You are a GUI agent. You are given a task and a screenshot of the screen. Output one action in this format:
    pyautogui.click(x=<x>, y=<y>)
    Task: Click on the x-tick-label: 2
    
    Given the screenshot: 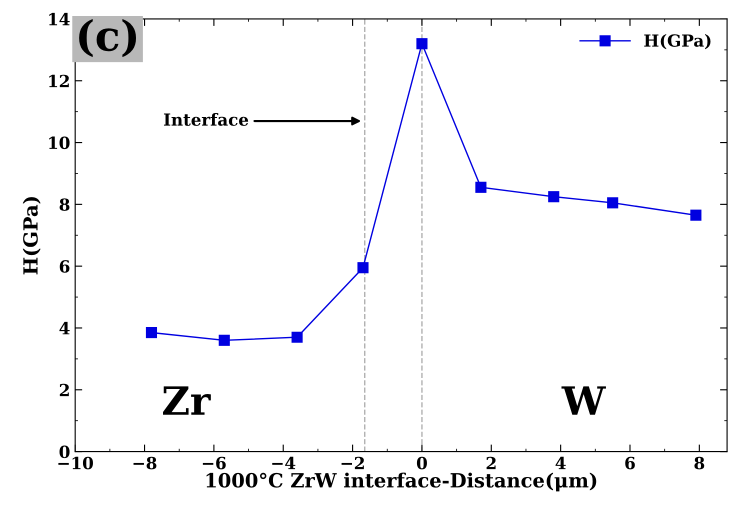 What is the action you would take?
    pyautogui.click(x=491, y=463)
    